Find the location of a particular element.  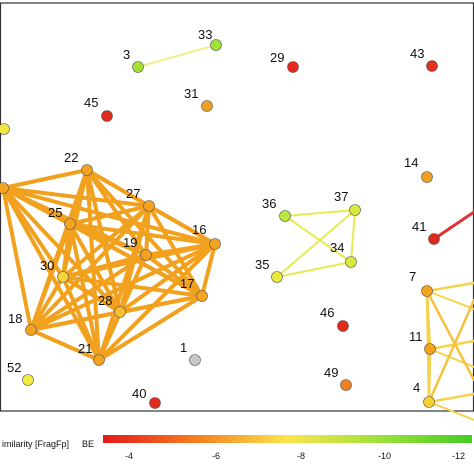

node-label-30: 30 is located at coordinates (47, 265).